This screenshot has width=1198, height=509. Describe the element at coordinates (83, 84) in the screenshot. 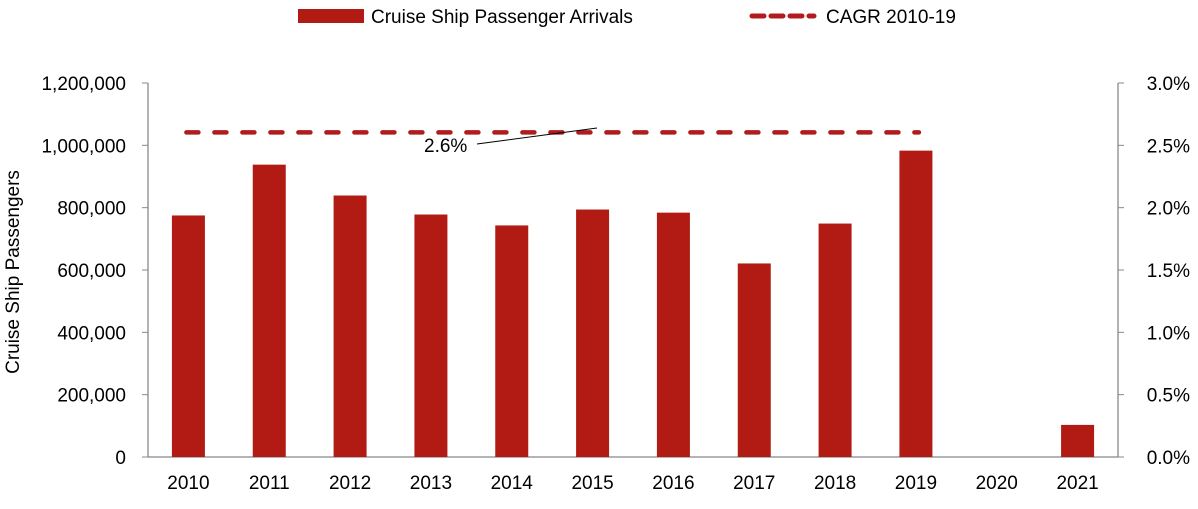

I see `y-tick-label: 1,200,000` at that location.